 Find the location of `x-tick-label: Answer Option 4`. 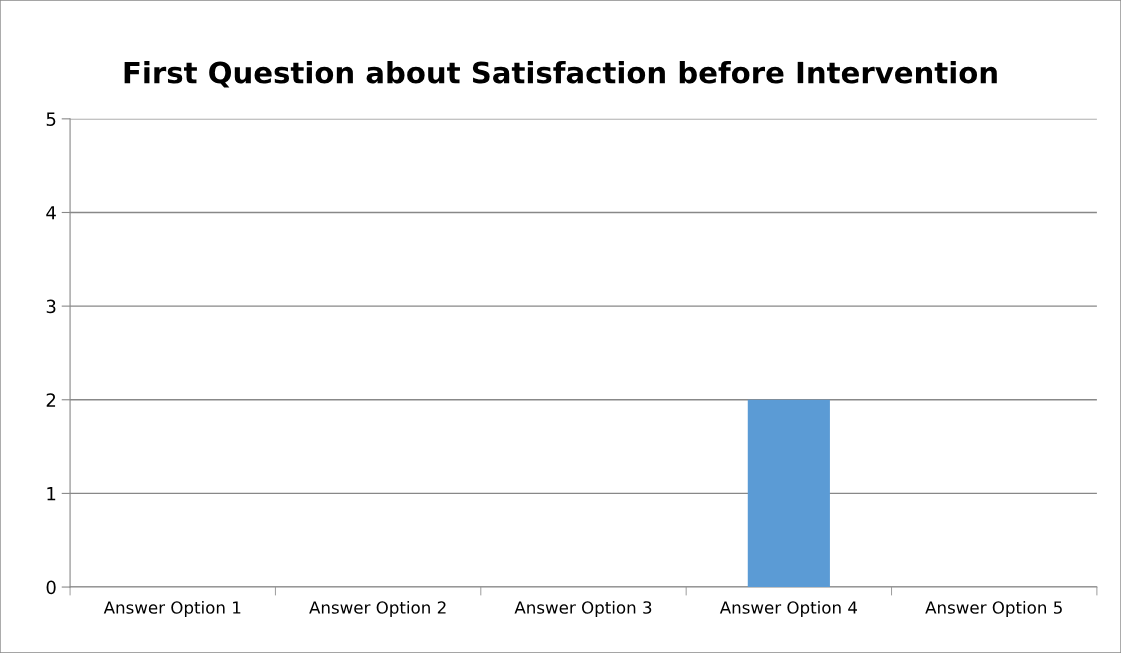

x-tick-label: Answer Option 4 is located at coordinates (788, 609).